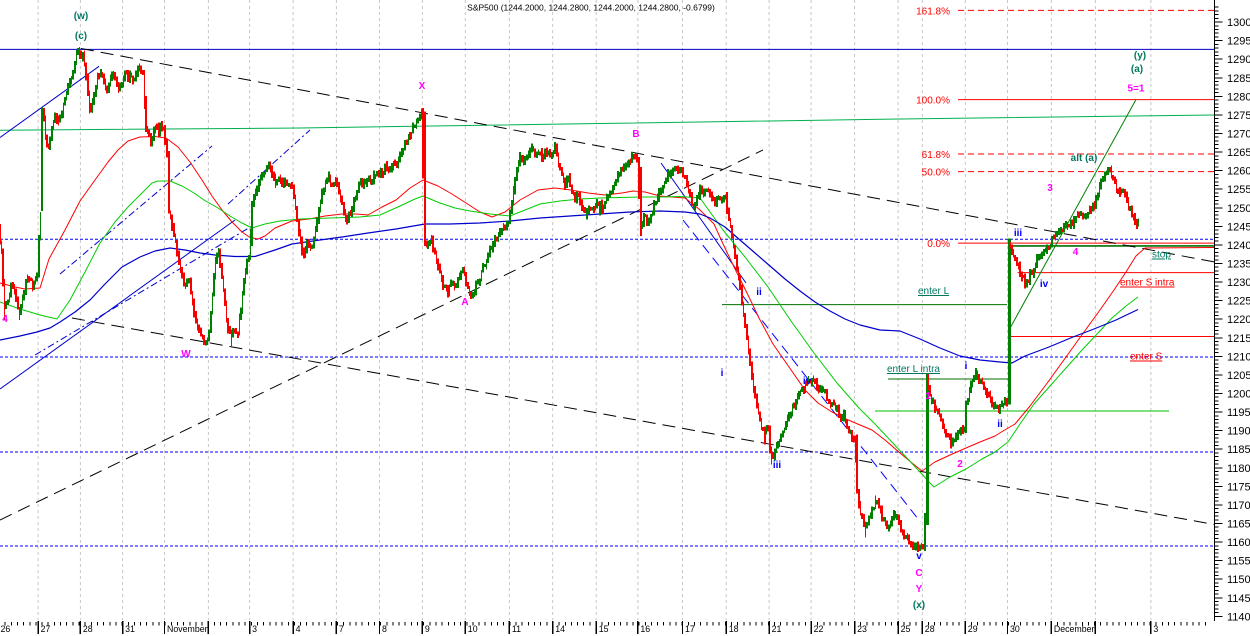  Describe the element at coordinates (1238, 302) in the screenshot. I see `svg-text: 1225` at that location.